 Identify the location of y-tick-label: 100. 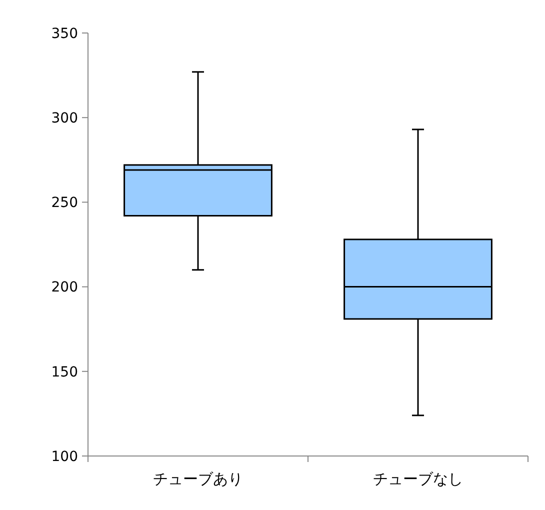
(64, 456).